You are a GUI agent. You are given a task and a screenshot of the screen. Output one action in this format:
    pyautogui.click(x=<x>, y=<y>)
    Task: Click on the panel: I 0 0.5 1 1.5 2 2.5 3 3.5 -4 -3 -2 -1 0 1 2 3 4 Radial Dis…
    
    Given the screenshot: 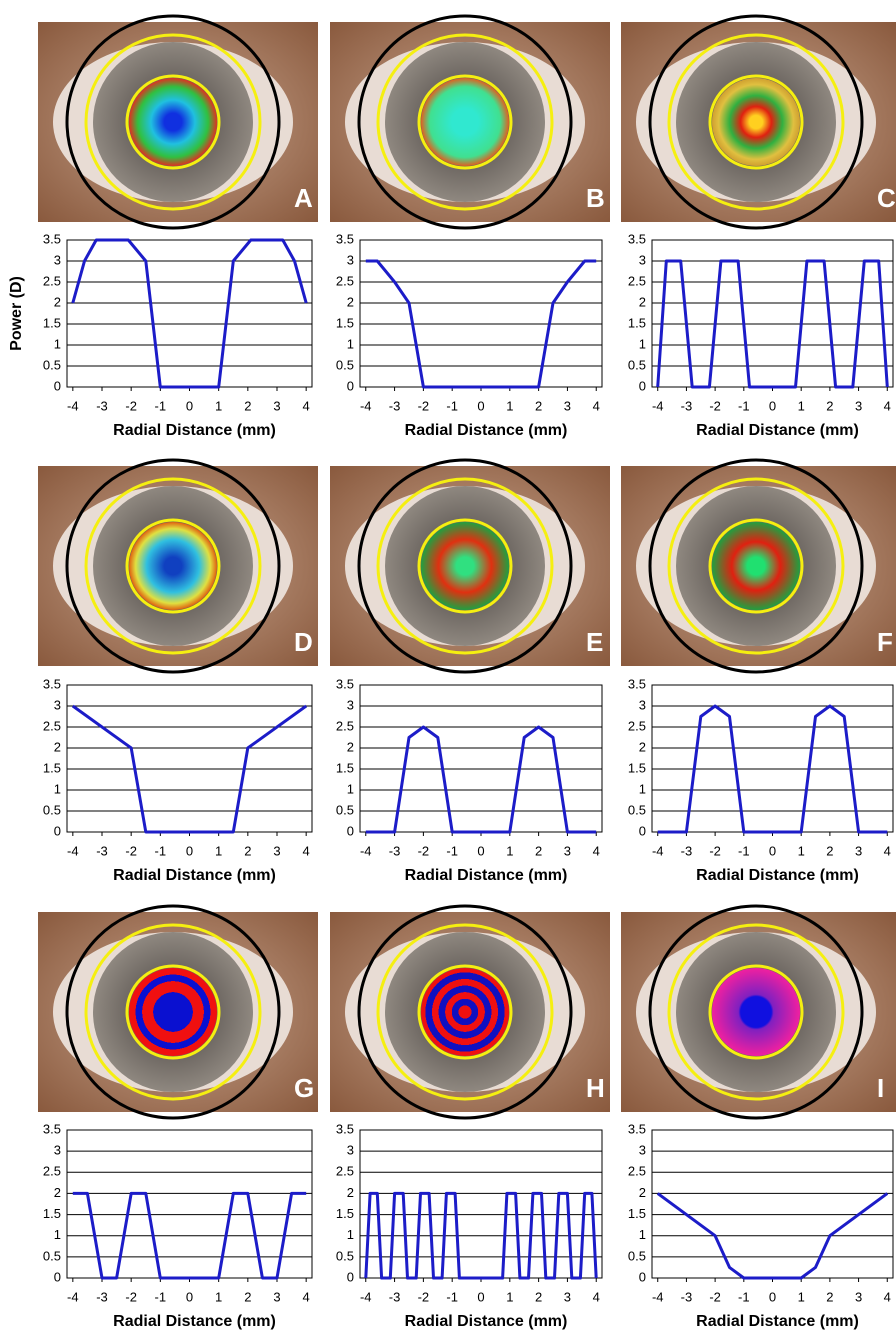 What is the action you would take?
    pyautogui.click(x=758, y=1117)
    